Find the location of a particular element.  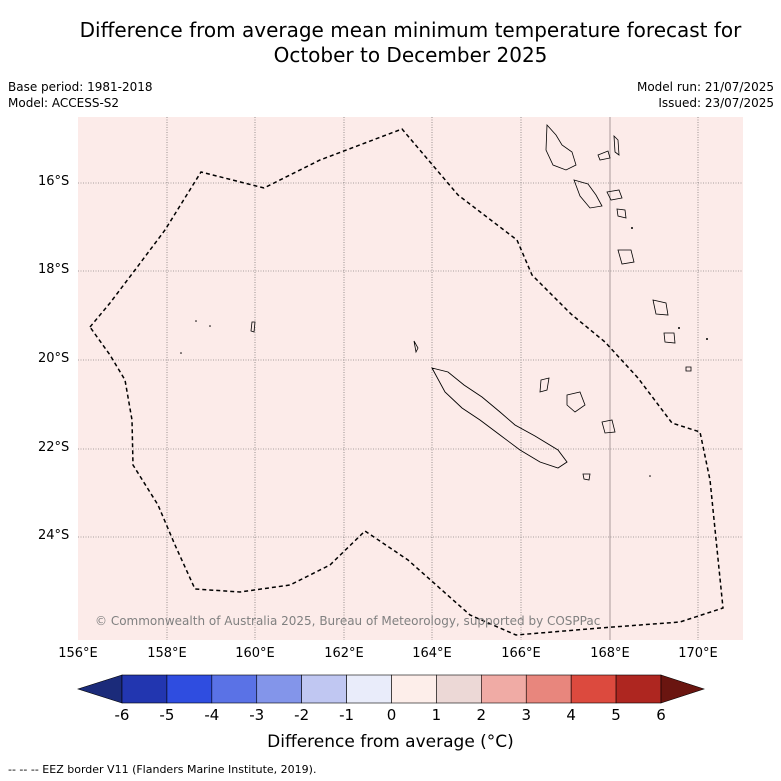

colorbar-tick-label: -4 is located at coordinates (212, 715).